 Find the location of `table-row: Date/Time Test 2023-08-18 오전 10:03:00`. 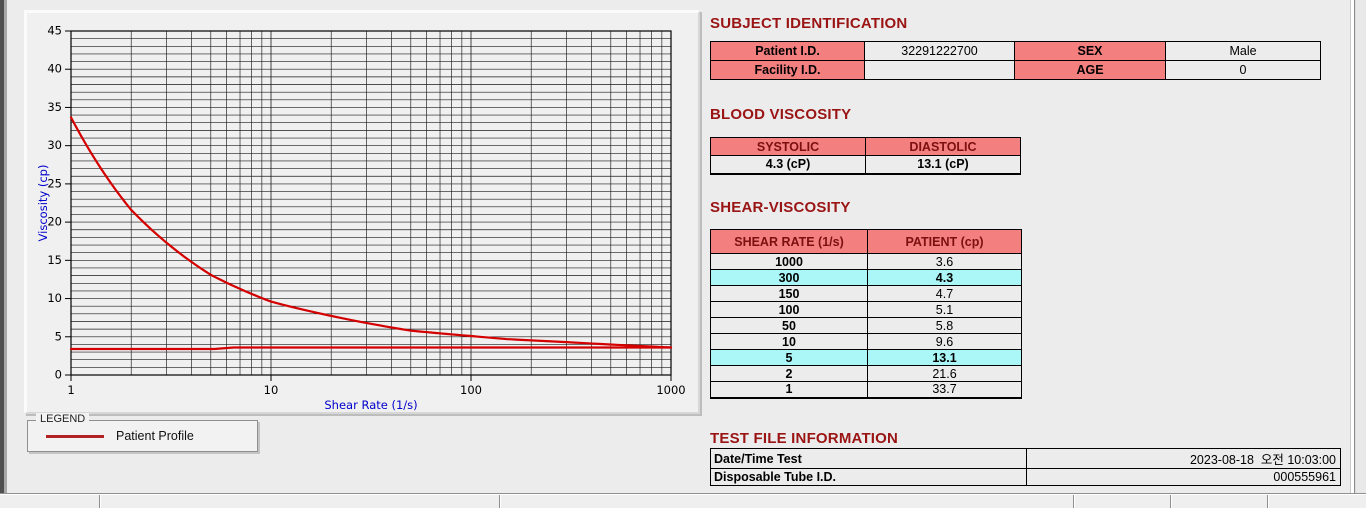

table-row: Date/Time Test 2023-08-18 오전 10:03:00 is located at coordinates (1025, 458).